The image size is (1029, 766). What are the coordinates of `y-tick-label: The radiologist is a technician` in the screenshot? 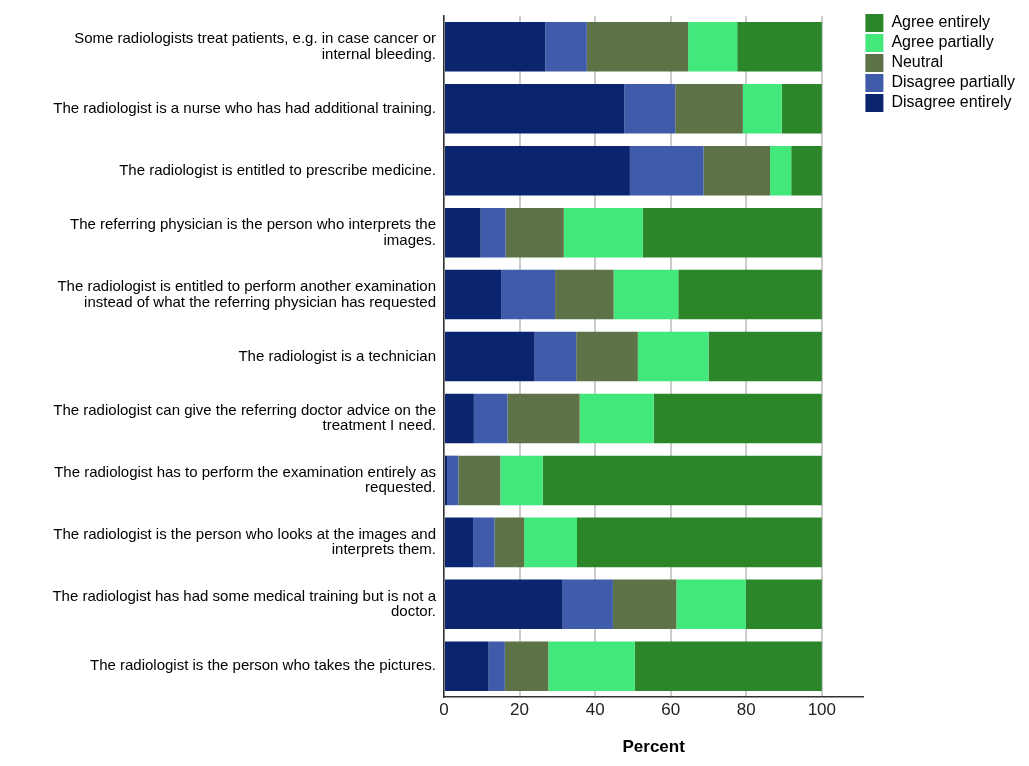 It's located at (337, 355).